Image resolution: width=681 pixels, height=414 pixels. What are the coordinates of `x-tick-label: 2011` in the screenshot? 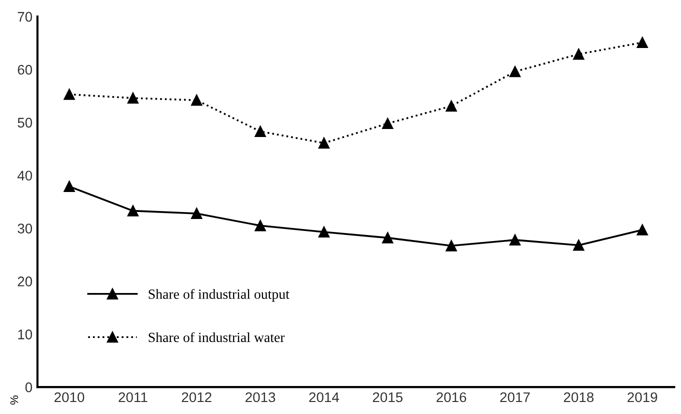 It's located at (133, 397).